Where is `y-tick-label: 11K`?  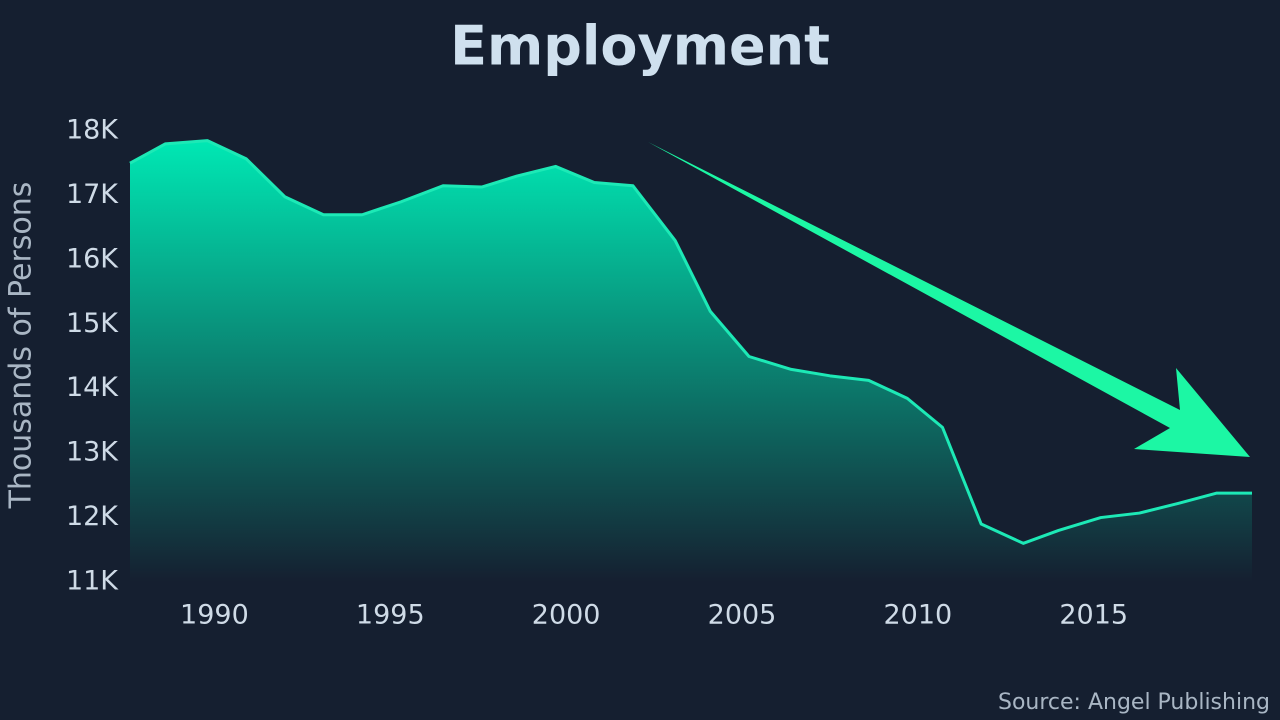
y-tick-label: 11K is located at coordinates (92, 581).